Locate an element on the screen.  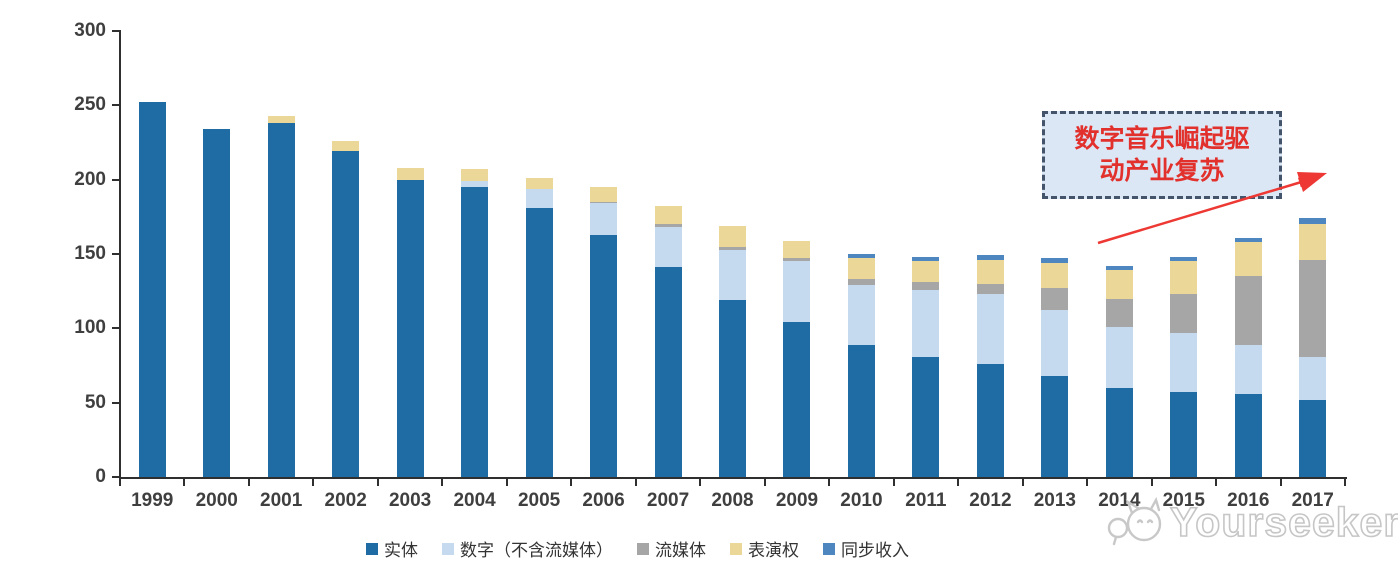
x-axis-label: 2009 is located at coordinates (797, 500).